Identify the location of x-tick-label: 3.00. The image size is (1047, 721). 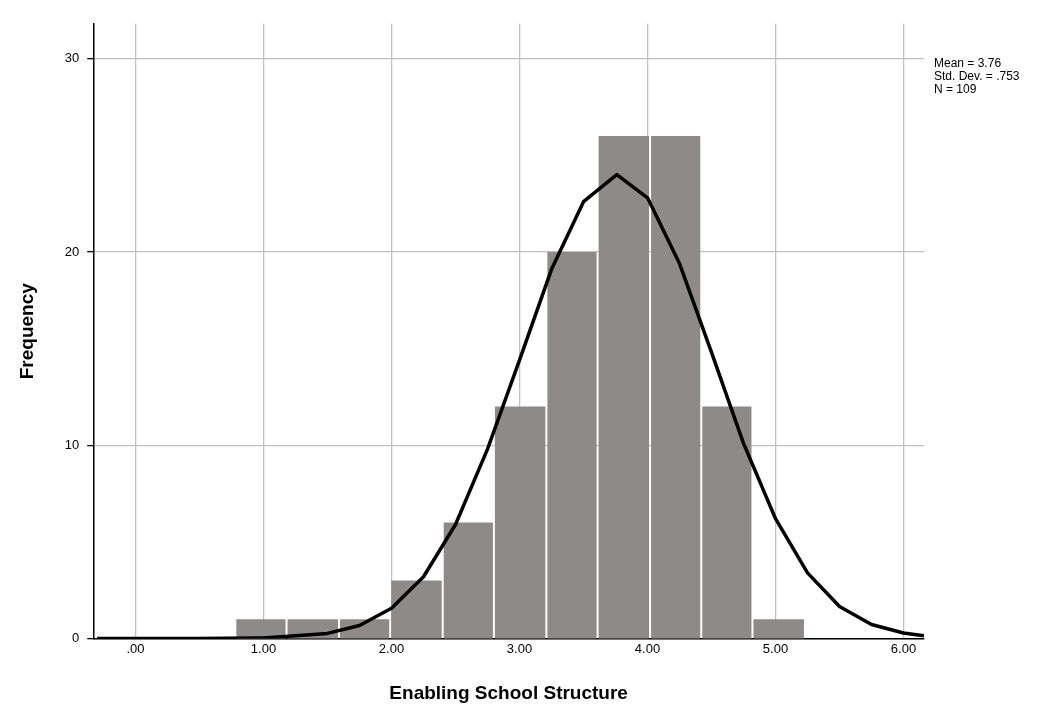
(519, 648).